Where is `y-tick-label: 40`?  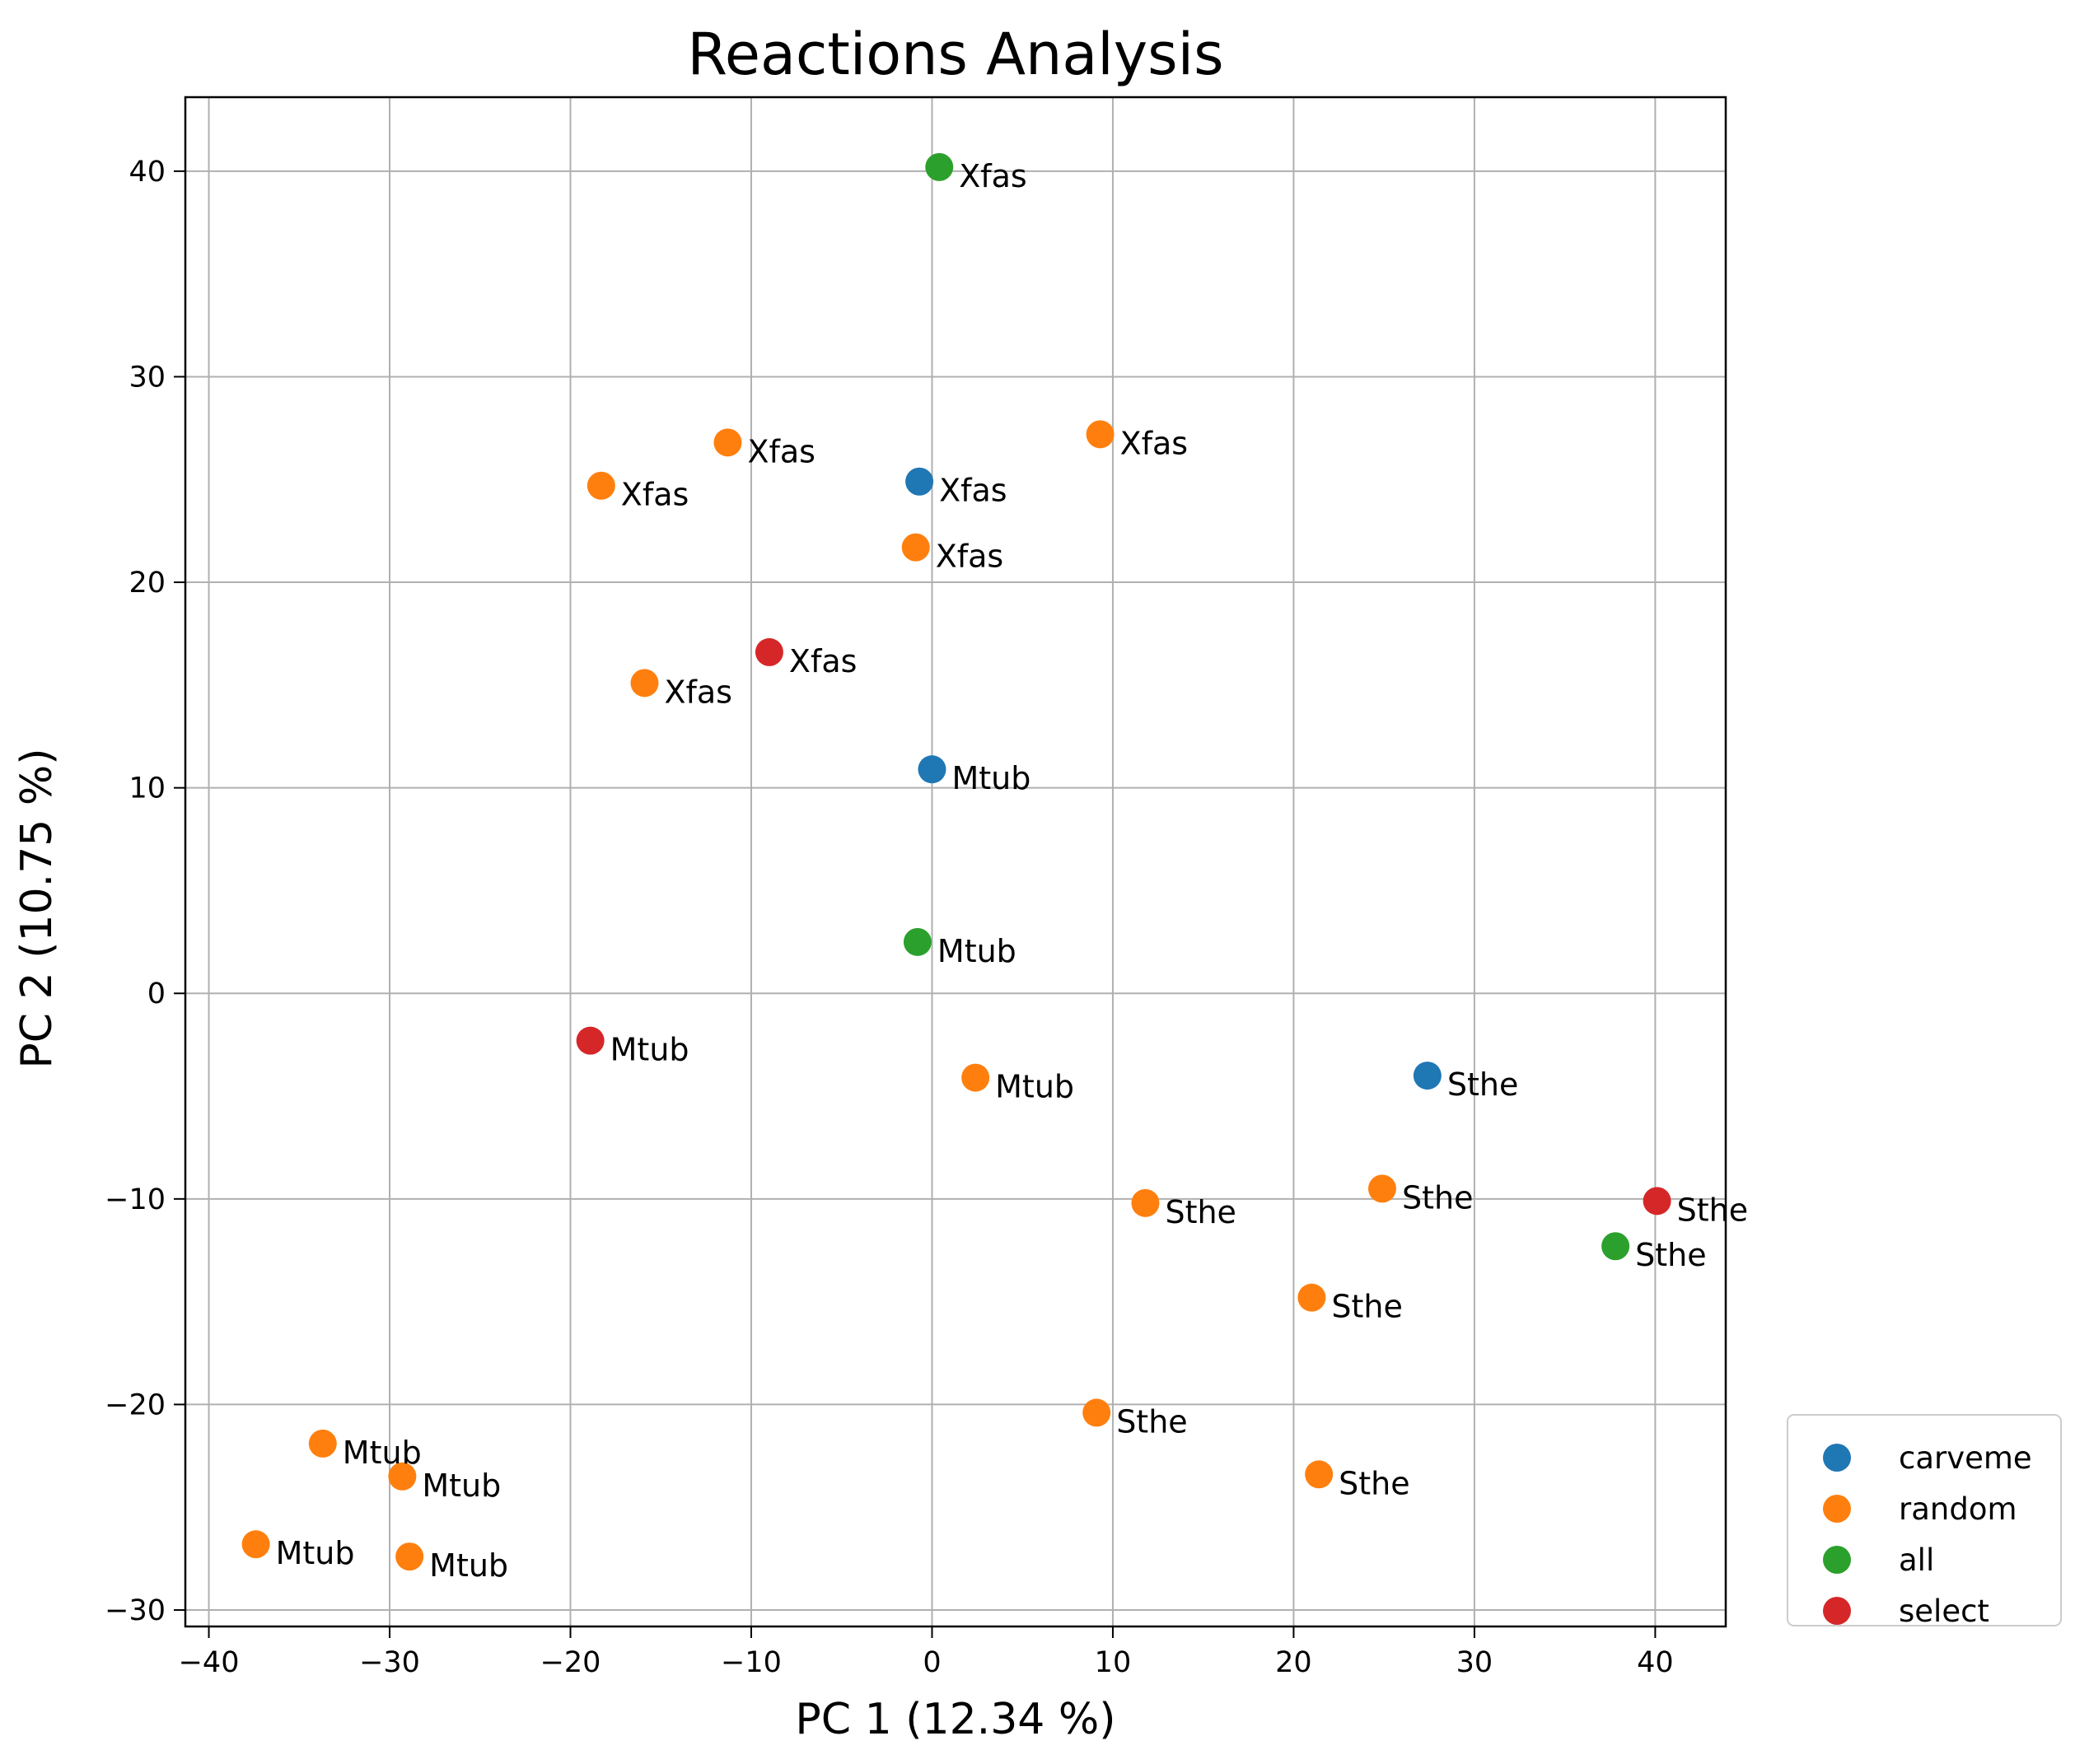 y-tick-label: 40 is located at coordinates (147, 172).